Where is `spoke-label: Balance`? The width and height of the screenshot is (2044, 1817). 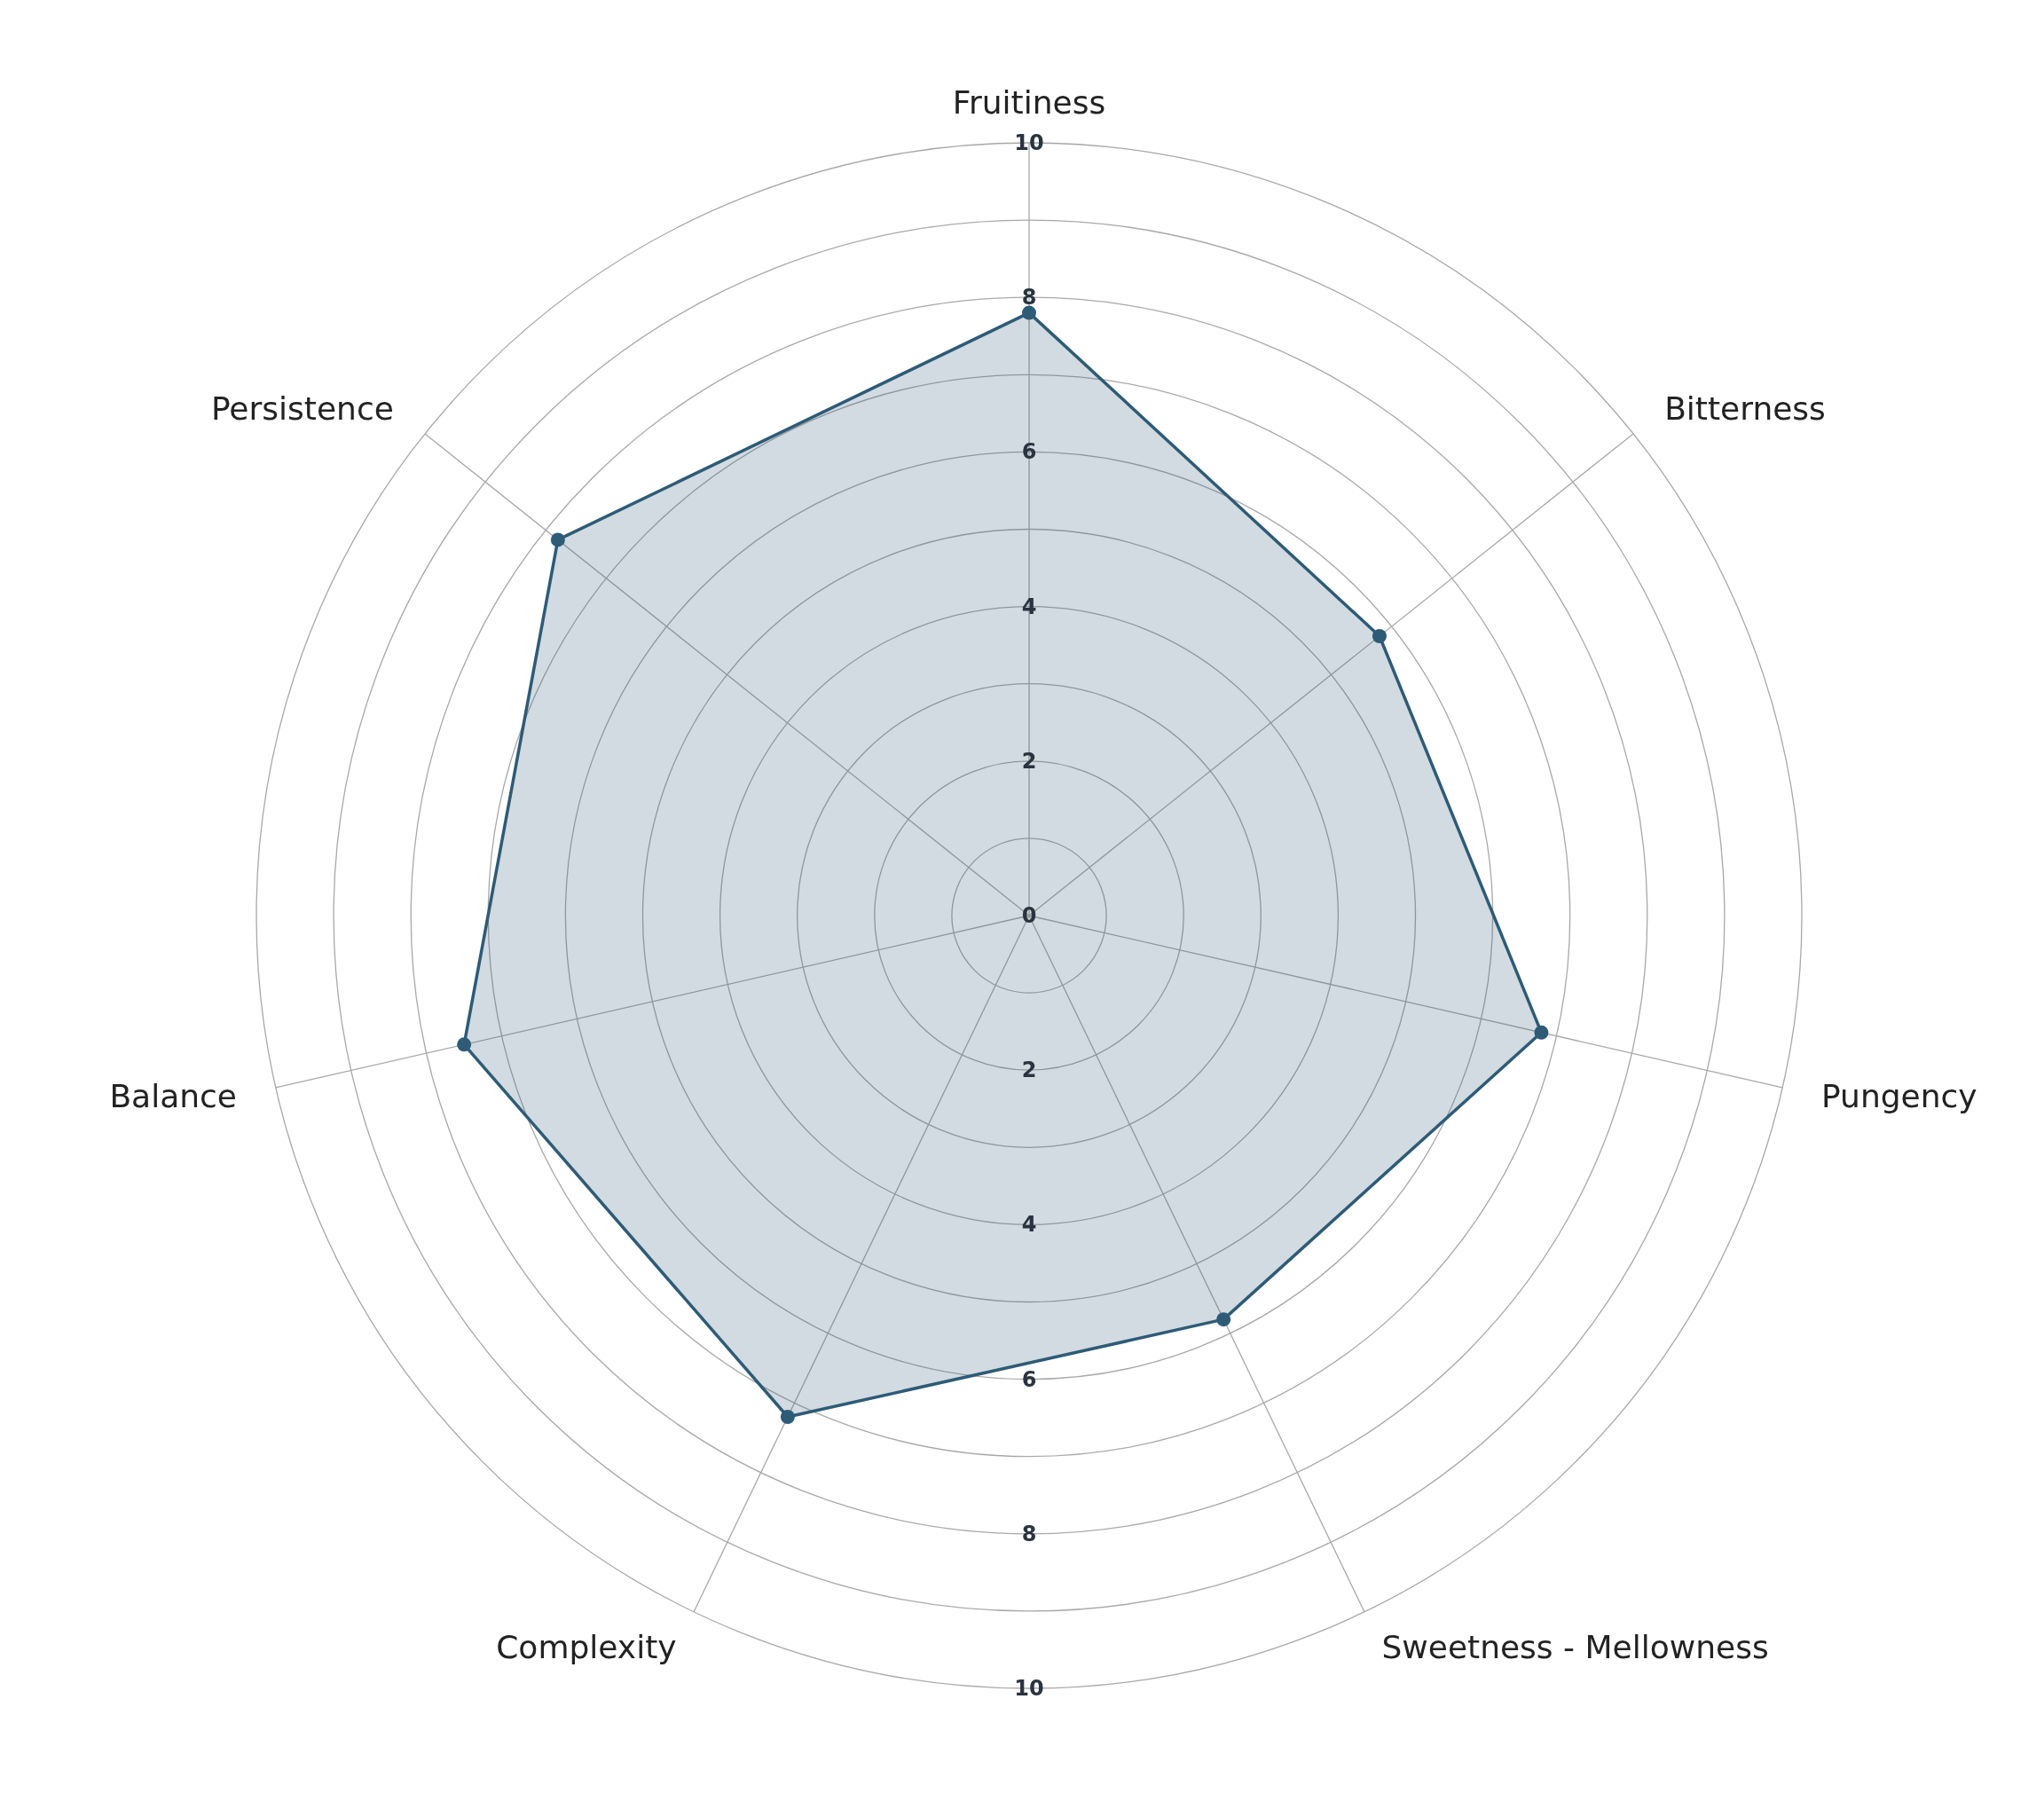
spoke-label: Balance is located at coordinates (173, 1095).